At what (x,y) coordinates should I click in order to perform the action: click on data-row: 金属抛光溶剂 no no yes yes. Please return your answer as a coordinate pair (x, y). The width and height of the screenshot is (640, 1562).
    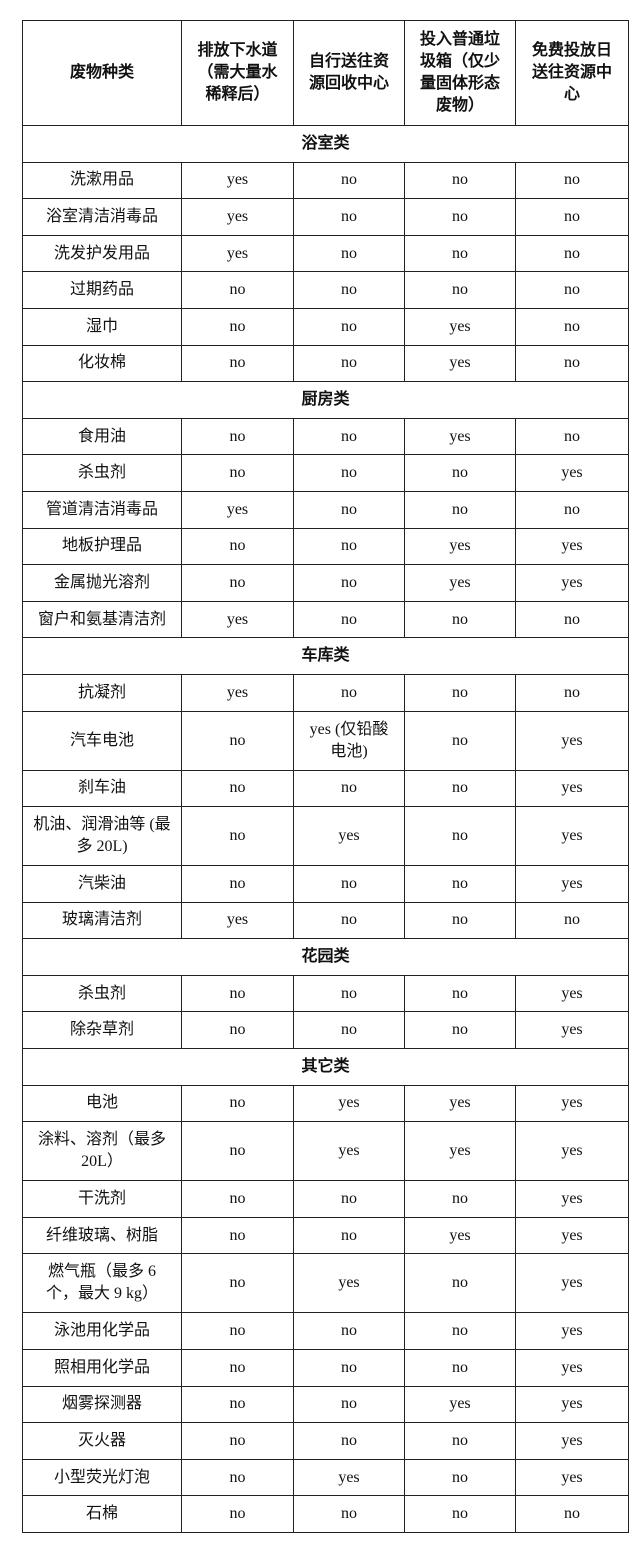
    Looking at the image, I should click on (325, 583).